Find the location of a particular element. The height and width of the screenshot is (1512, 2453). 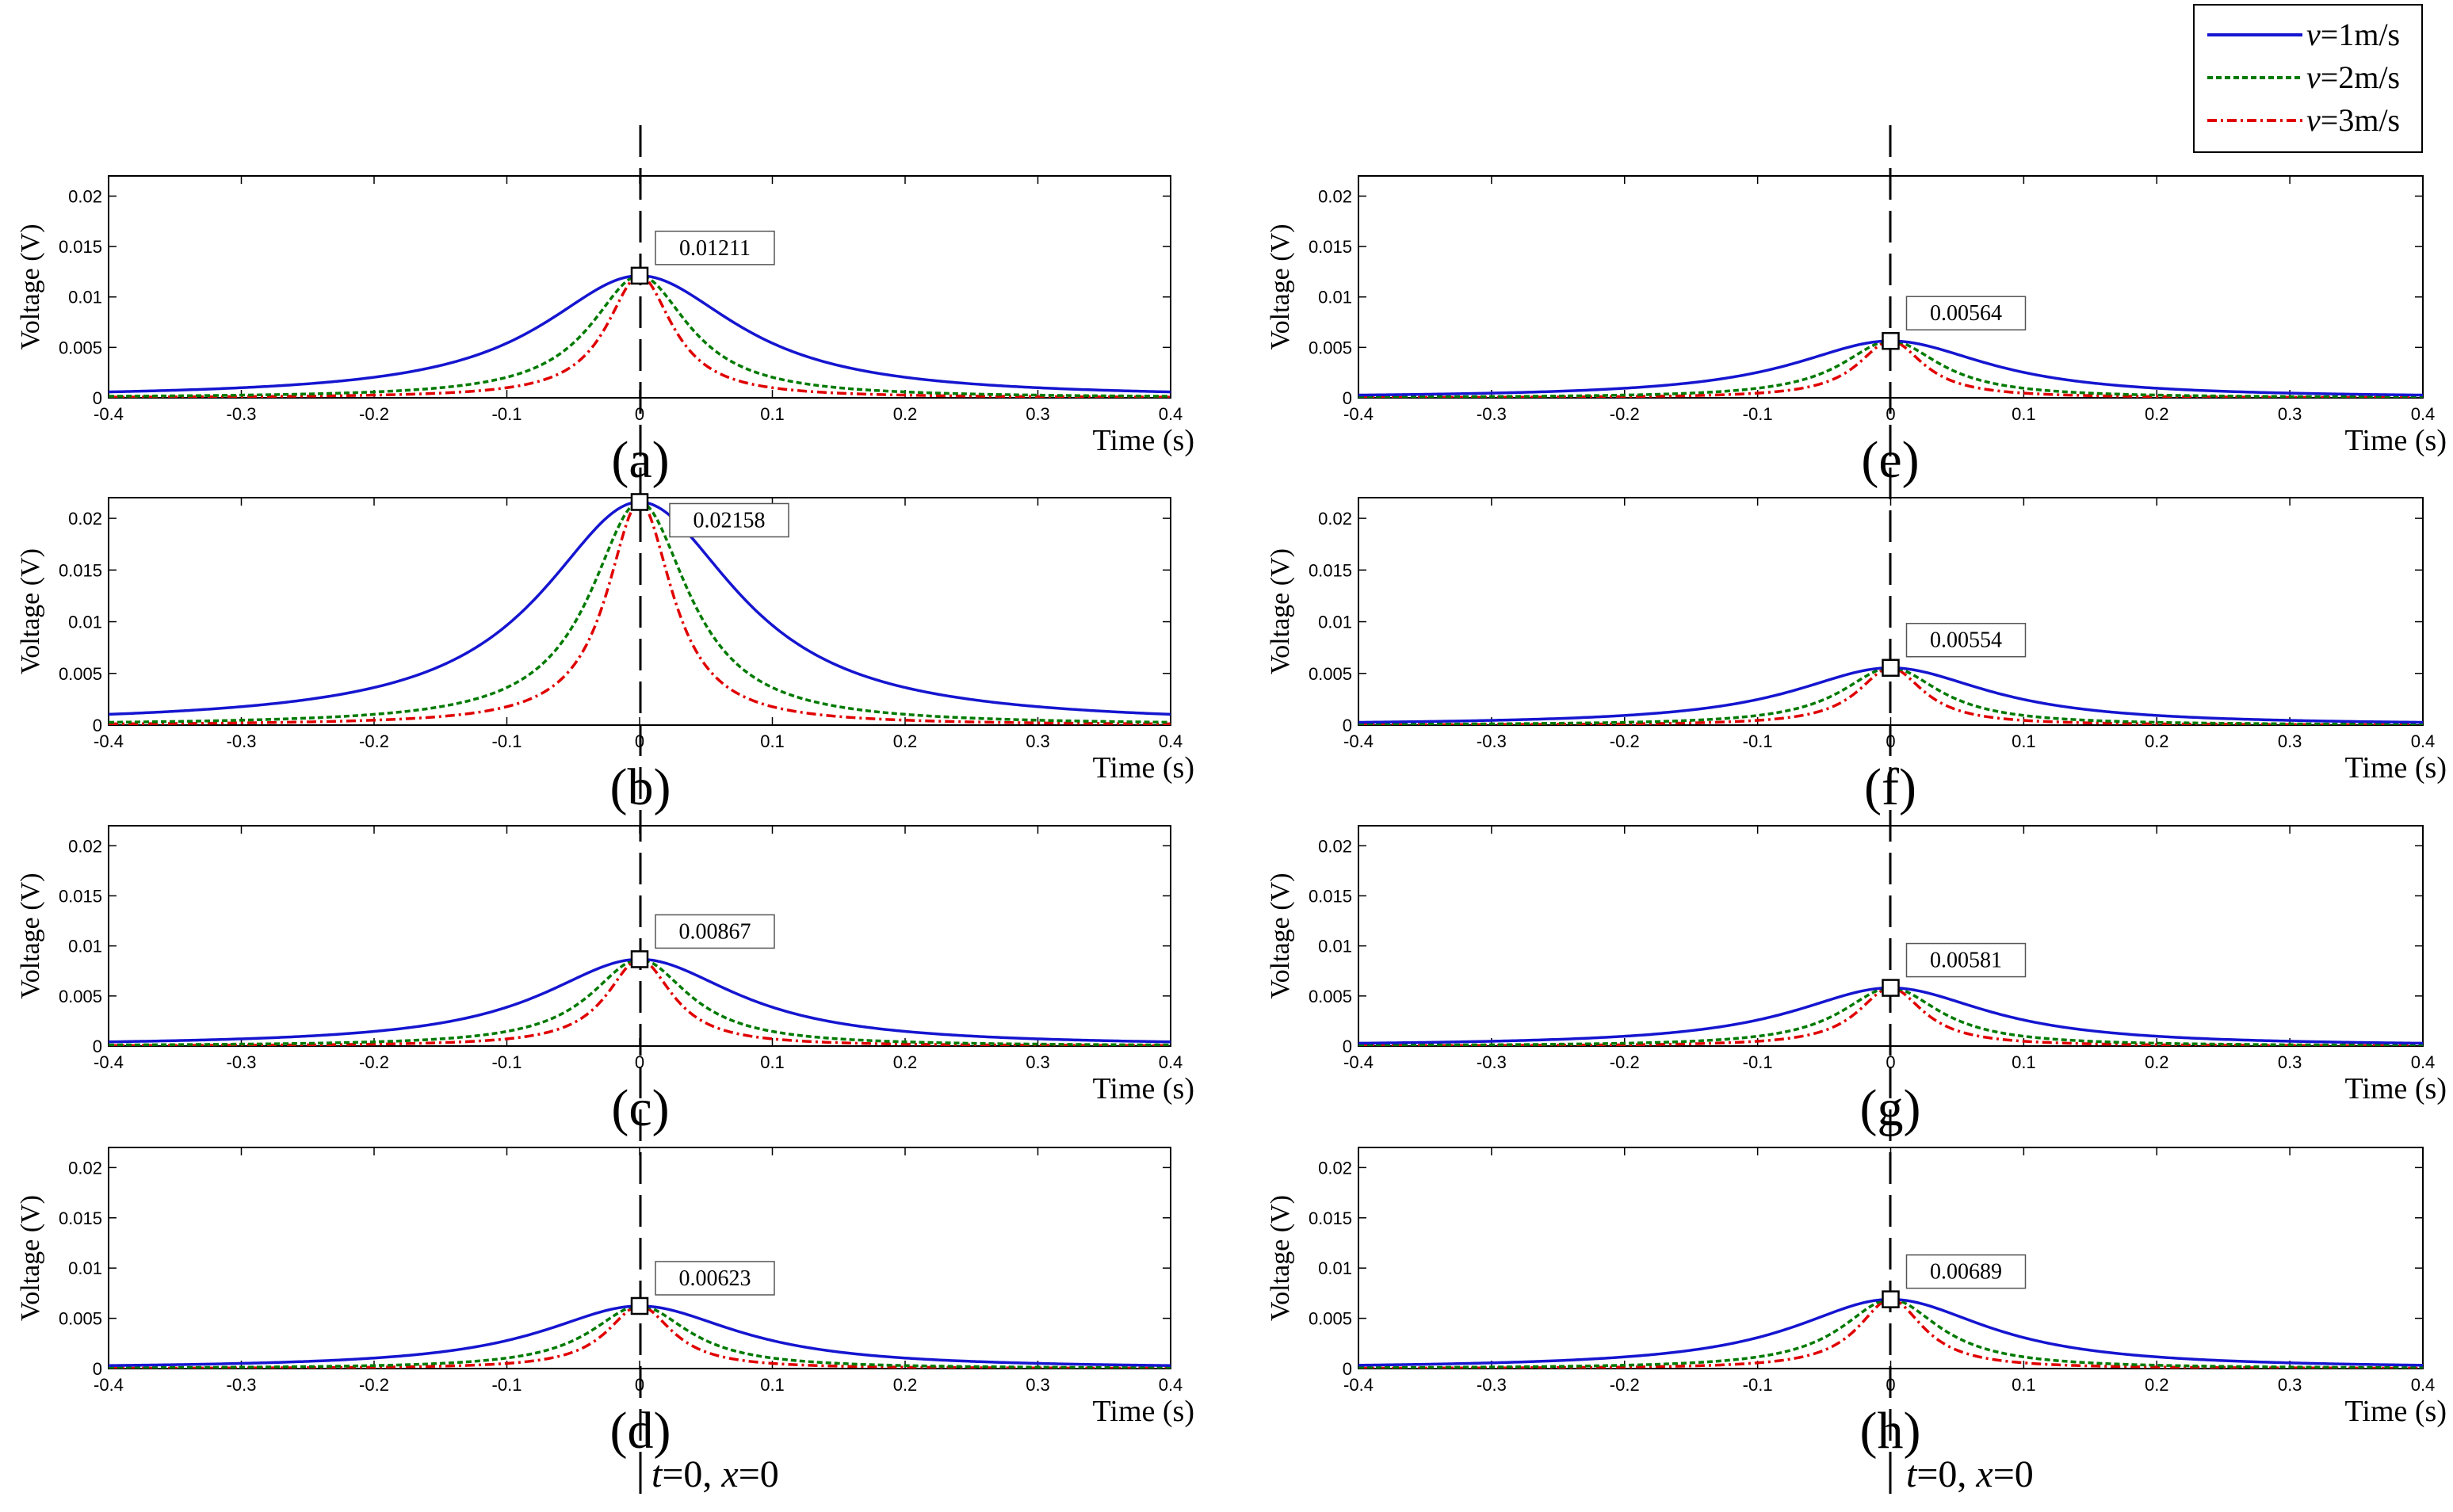

peak-callout-value: 0.00623 is located at coordinates (715, 1278).